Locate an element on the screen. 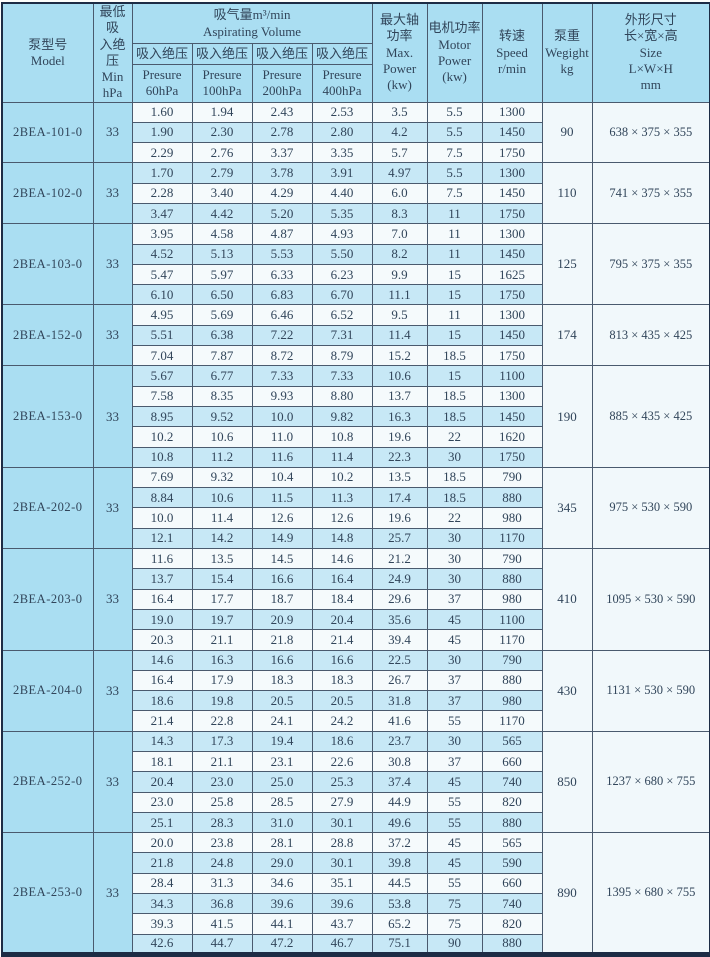 Image resolution: width=710 pixels, height=957 pixels. volume-200hpa-cell: 20.5 is located at coordinates (282, 701).